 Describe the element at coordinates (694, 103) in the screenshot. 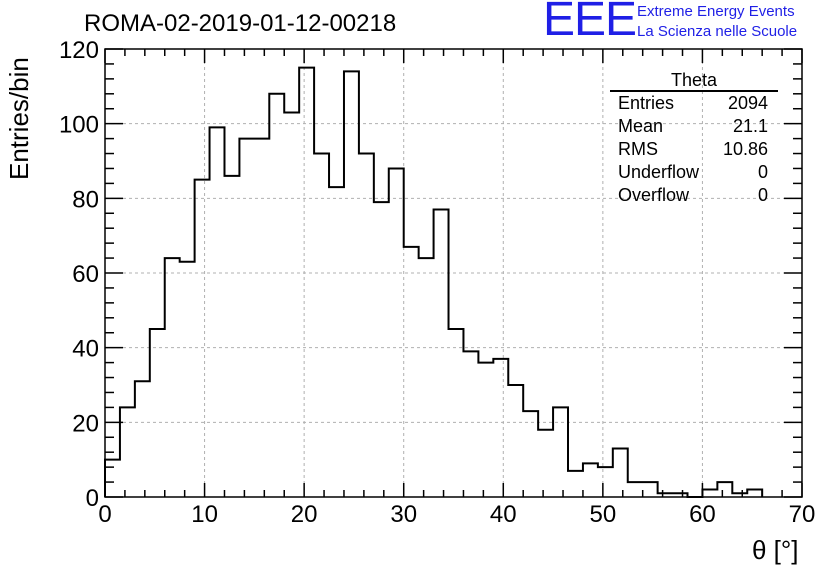

I see `stats-row-entries: Entries 2094` at that location.